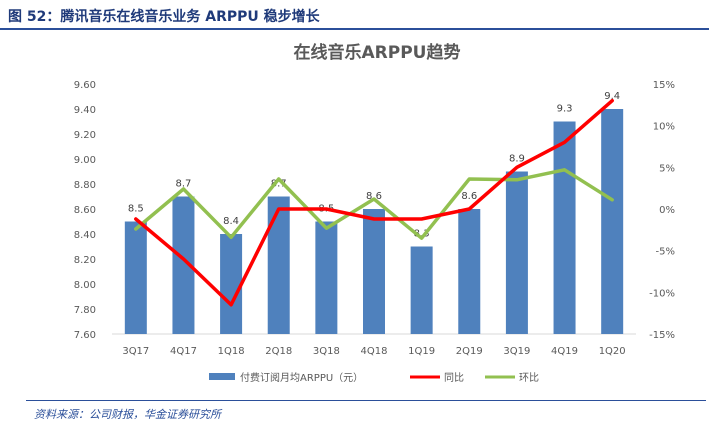  Describe the element at coordinates (222, 376) in the screenshot. I see `legend-swatch-arppu` at that location.